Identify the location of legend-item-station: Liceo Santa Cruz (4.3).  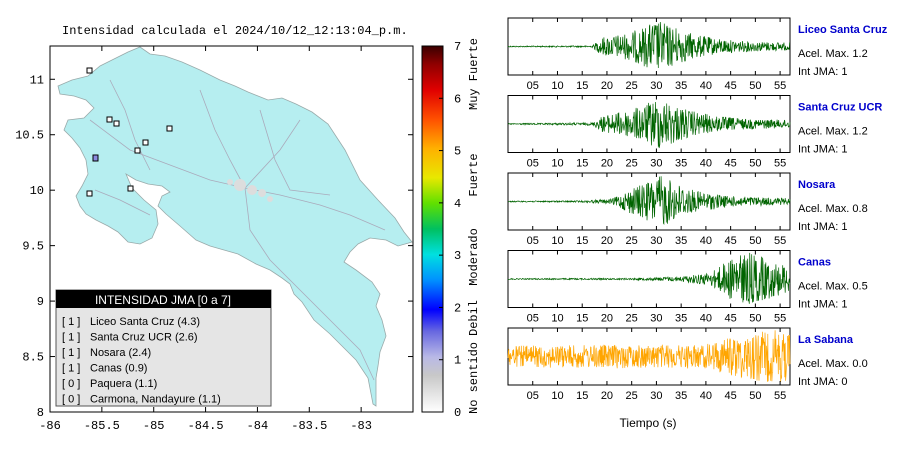
(145, 322).